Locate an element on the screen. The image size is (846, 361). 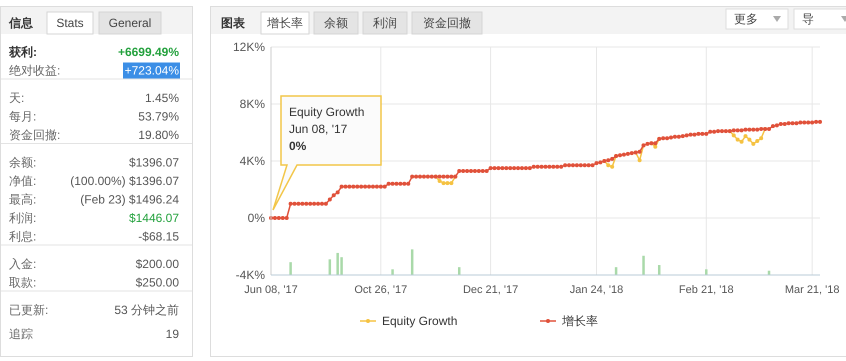
chart-title: 图表 is located at coordinates (233, 23).